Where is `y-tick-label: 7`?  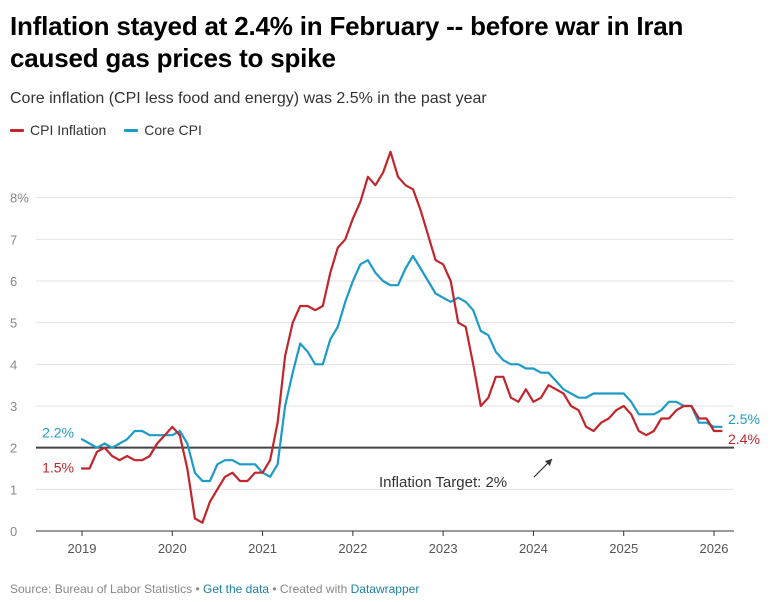 y-tick-label: 7 is located at coordinates (13, 239).